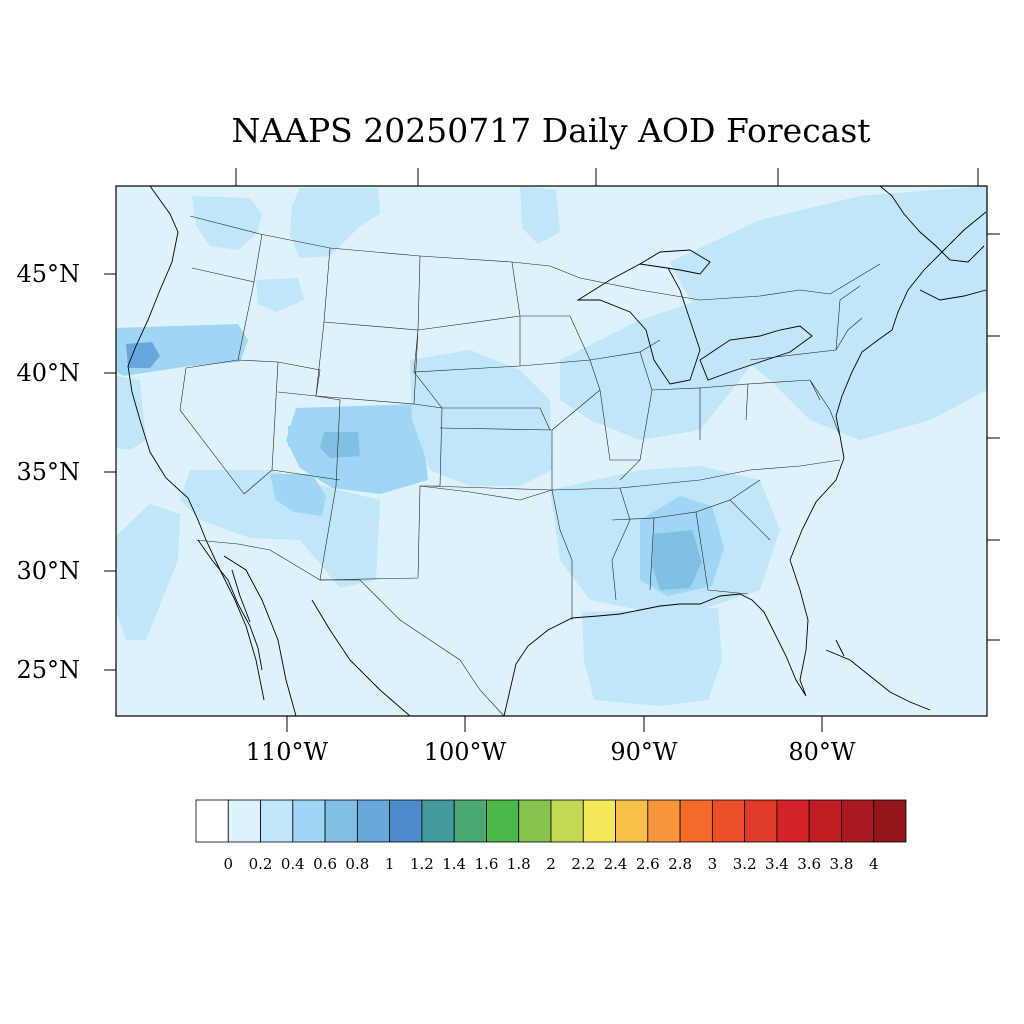 The height and width of the screenshot is (1024, 1024). Describe the element at coordinates (340, 445) in the screenshot. I see `colorado-core` at that location.